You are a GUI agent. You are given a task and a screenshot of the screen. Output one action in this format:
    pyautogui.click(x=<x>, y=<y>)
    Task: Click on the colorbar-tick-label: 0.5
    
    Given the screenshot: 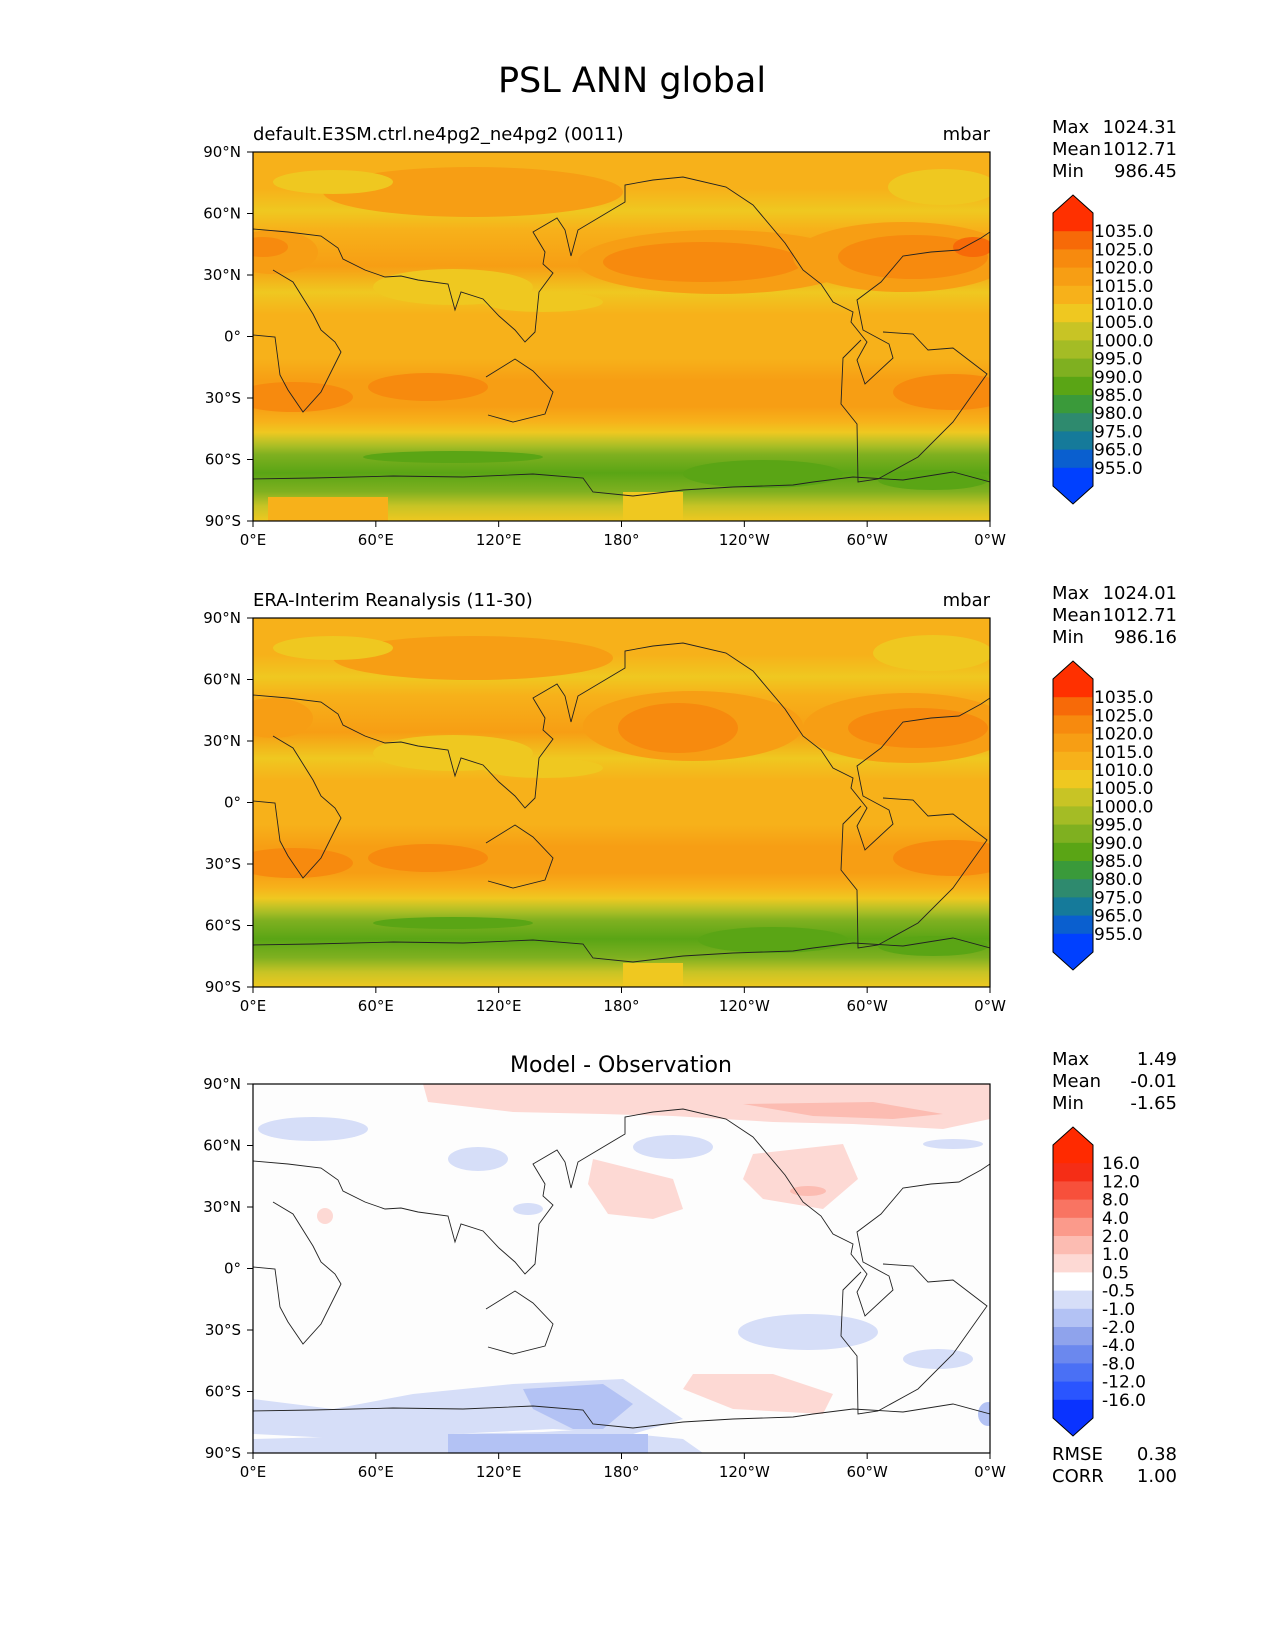 What is the action you would take?
    pyautogui.click(x=1115, y=1273)
    